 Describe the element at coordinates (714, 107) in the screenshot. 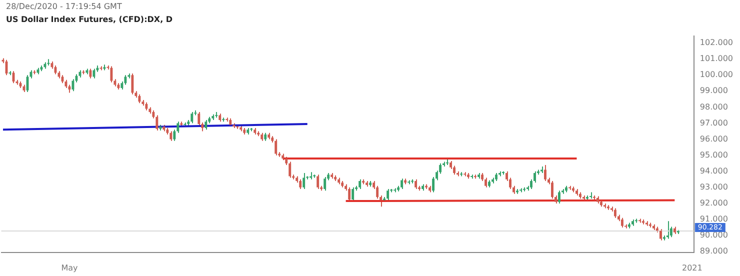

I see `y-tick-label: 98.000` at that location.